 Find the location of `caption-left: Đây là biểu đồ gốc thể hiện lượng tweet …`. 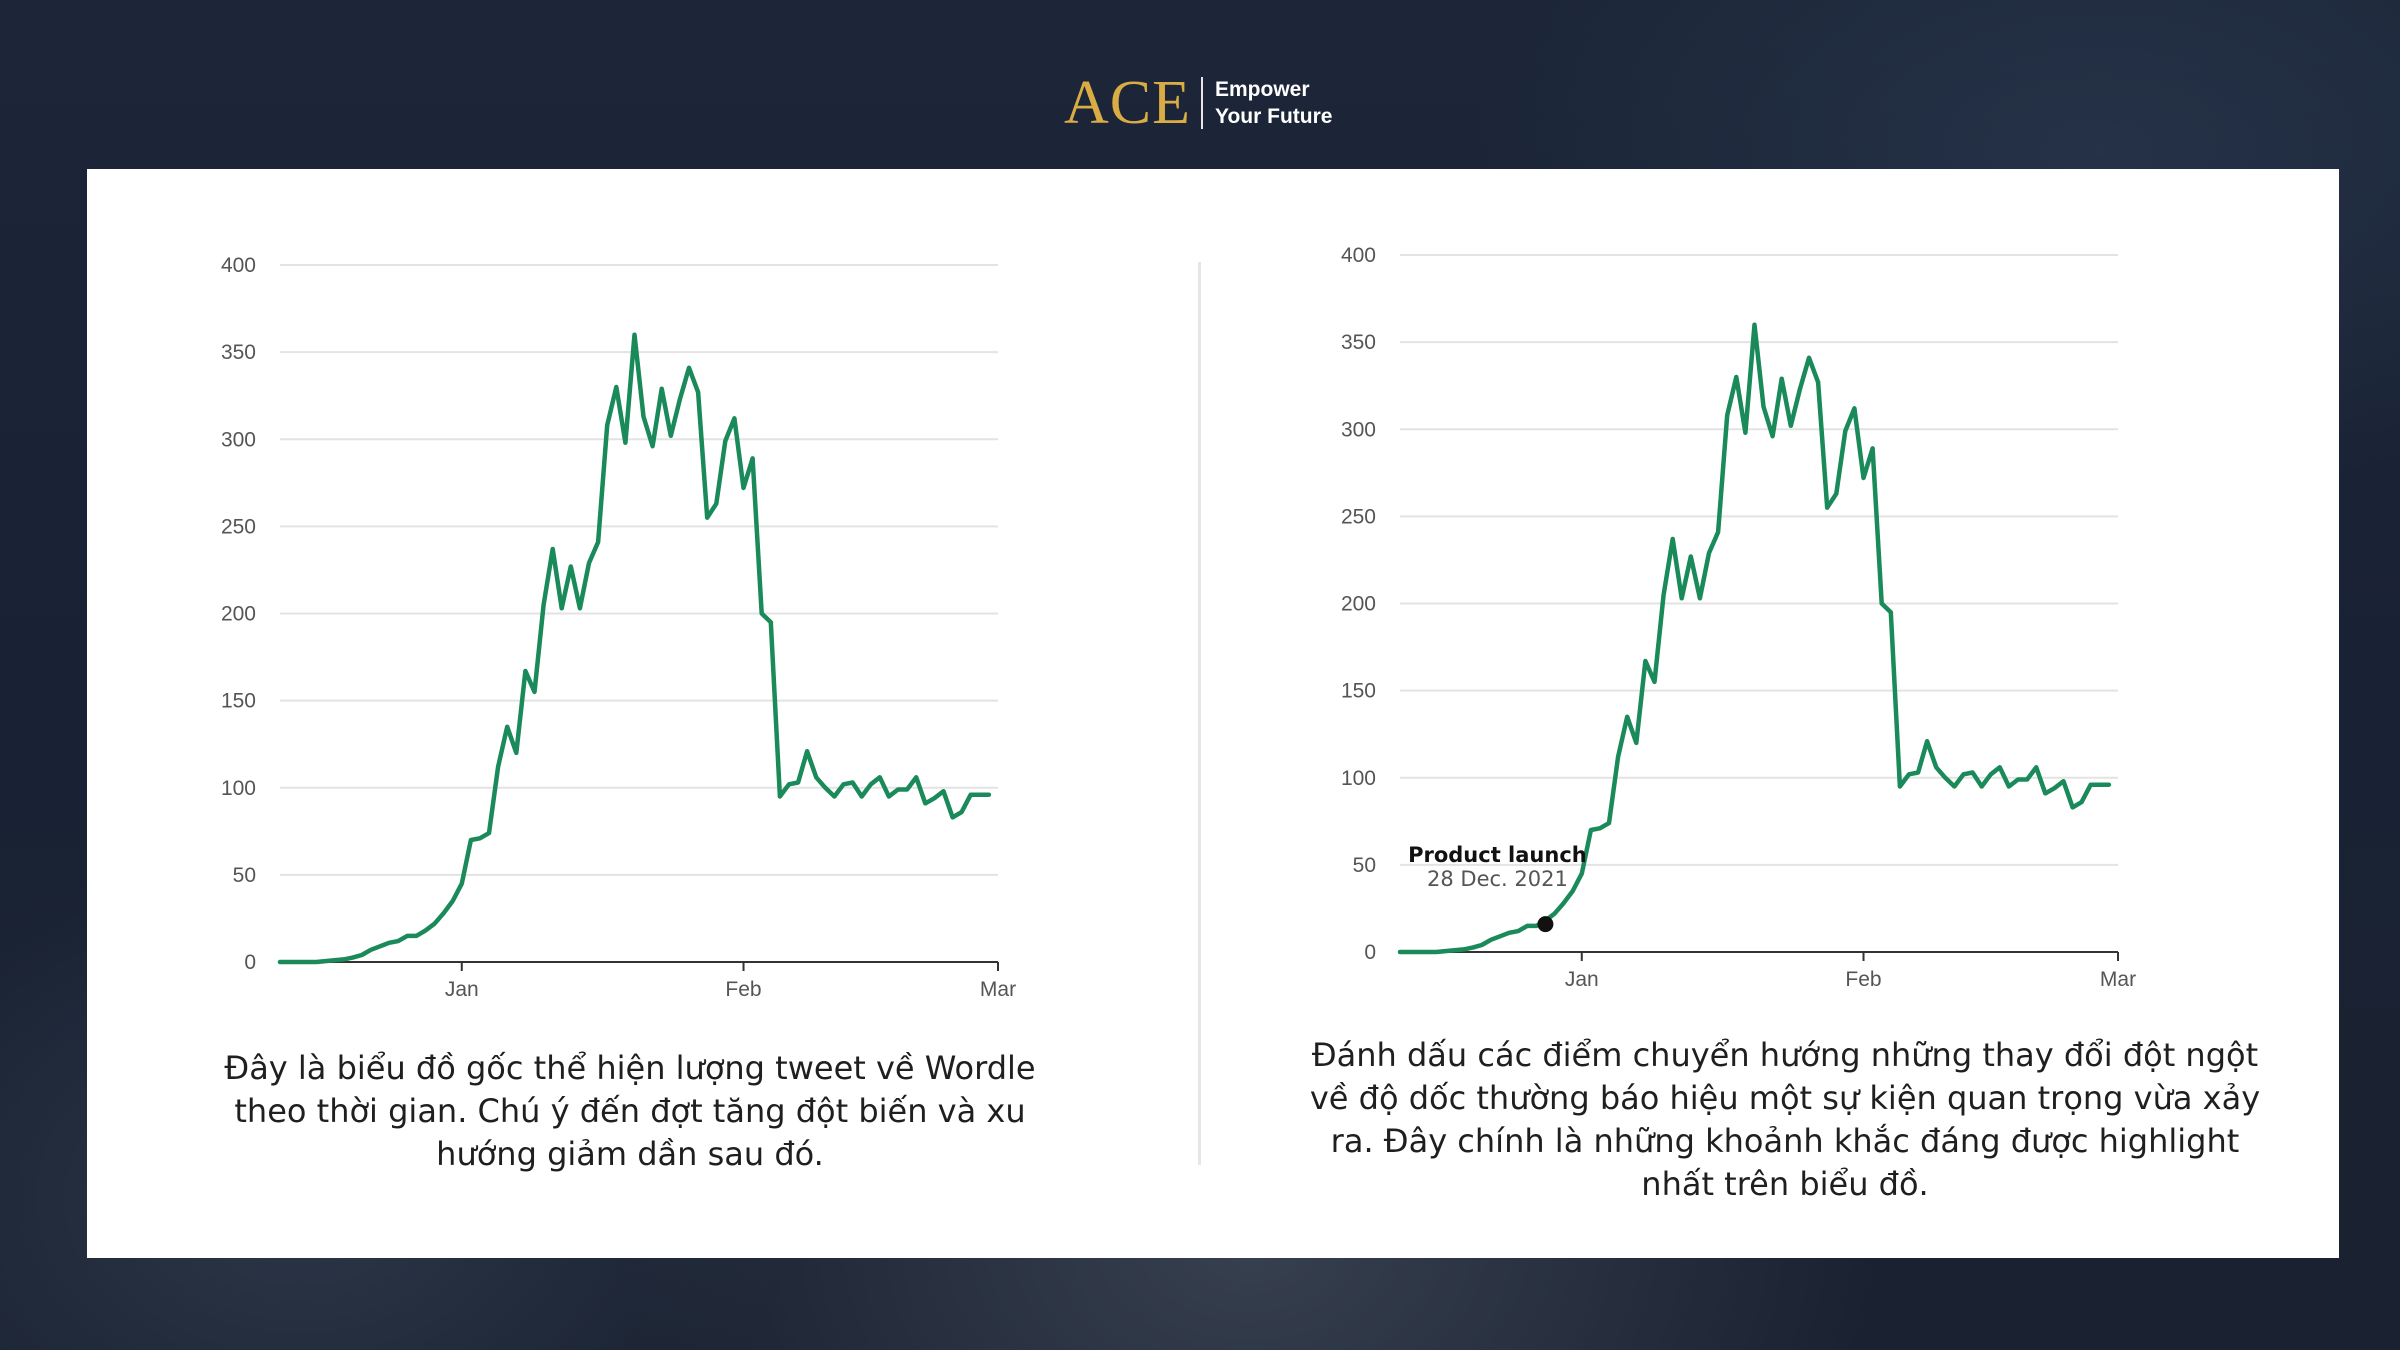

caption-left: Đây là biểu đồ gốc thể hiện lượng tweet … is located at coordinates (630, 1111).